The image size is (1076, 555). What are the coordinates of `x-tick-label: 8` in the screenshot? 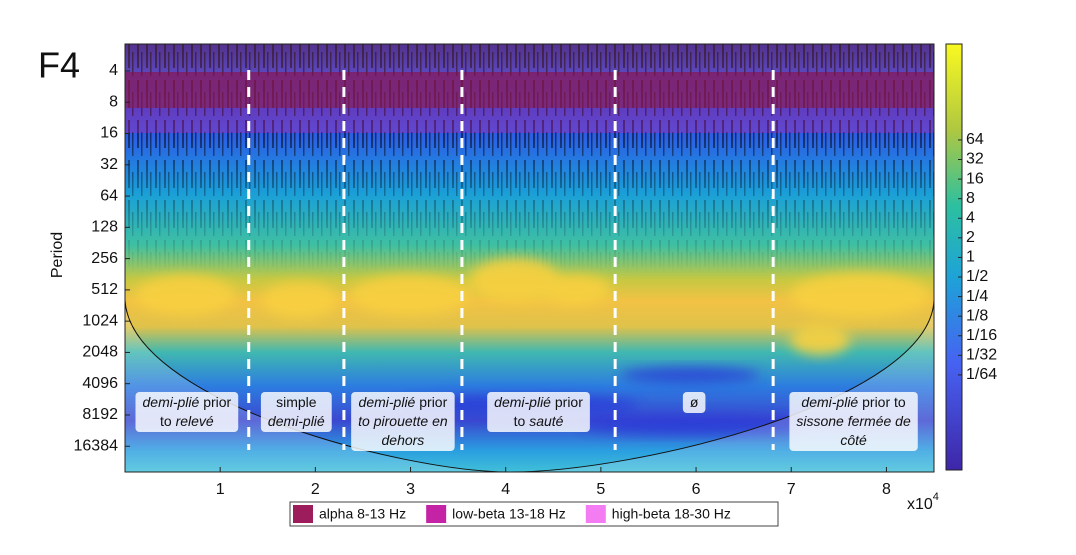 It's located at (886, 489).